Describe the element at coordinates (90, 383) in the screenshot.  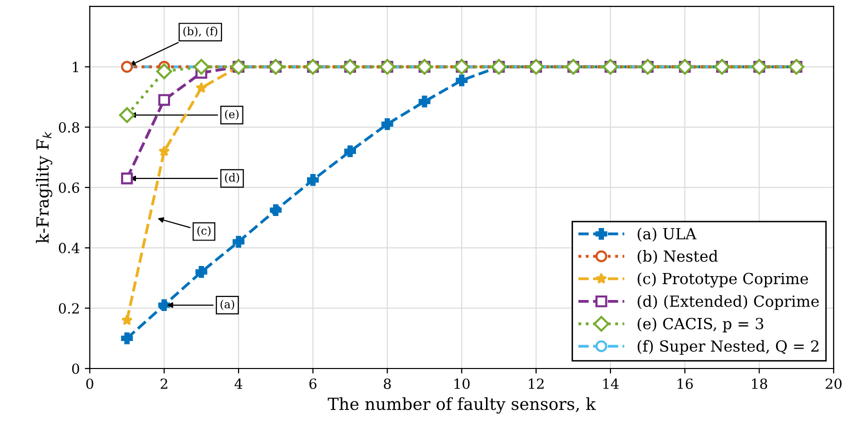
I see `x-tick-label: 0` at that location.